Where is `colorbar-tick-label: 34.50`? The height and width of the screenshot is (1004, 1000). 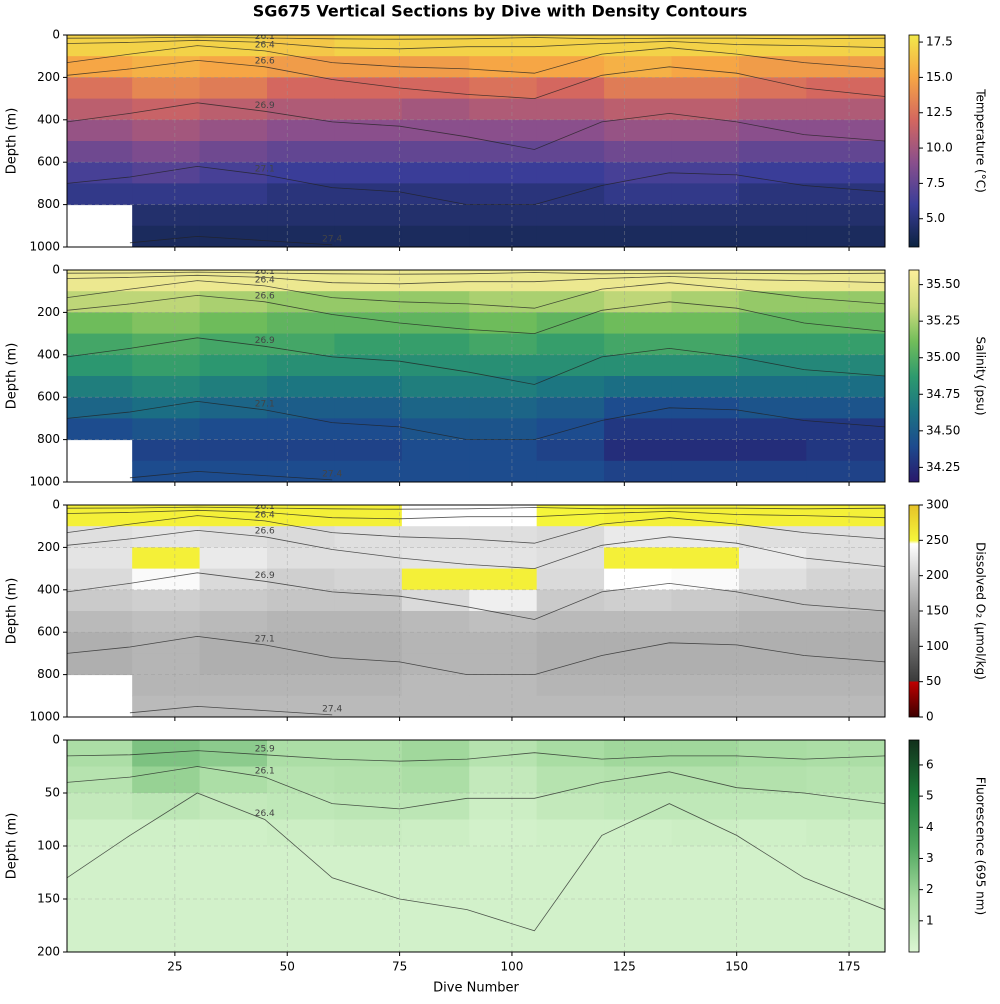 colorbar-tick-label: 34.50 is located at coordinates (943, 430).